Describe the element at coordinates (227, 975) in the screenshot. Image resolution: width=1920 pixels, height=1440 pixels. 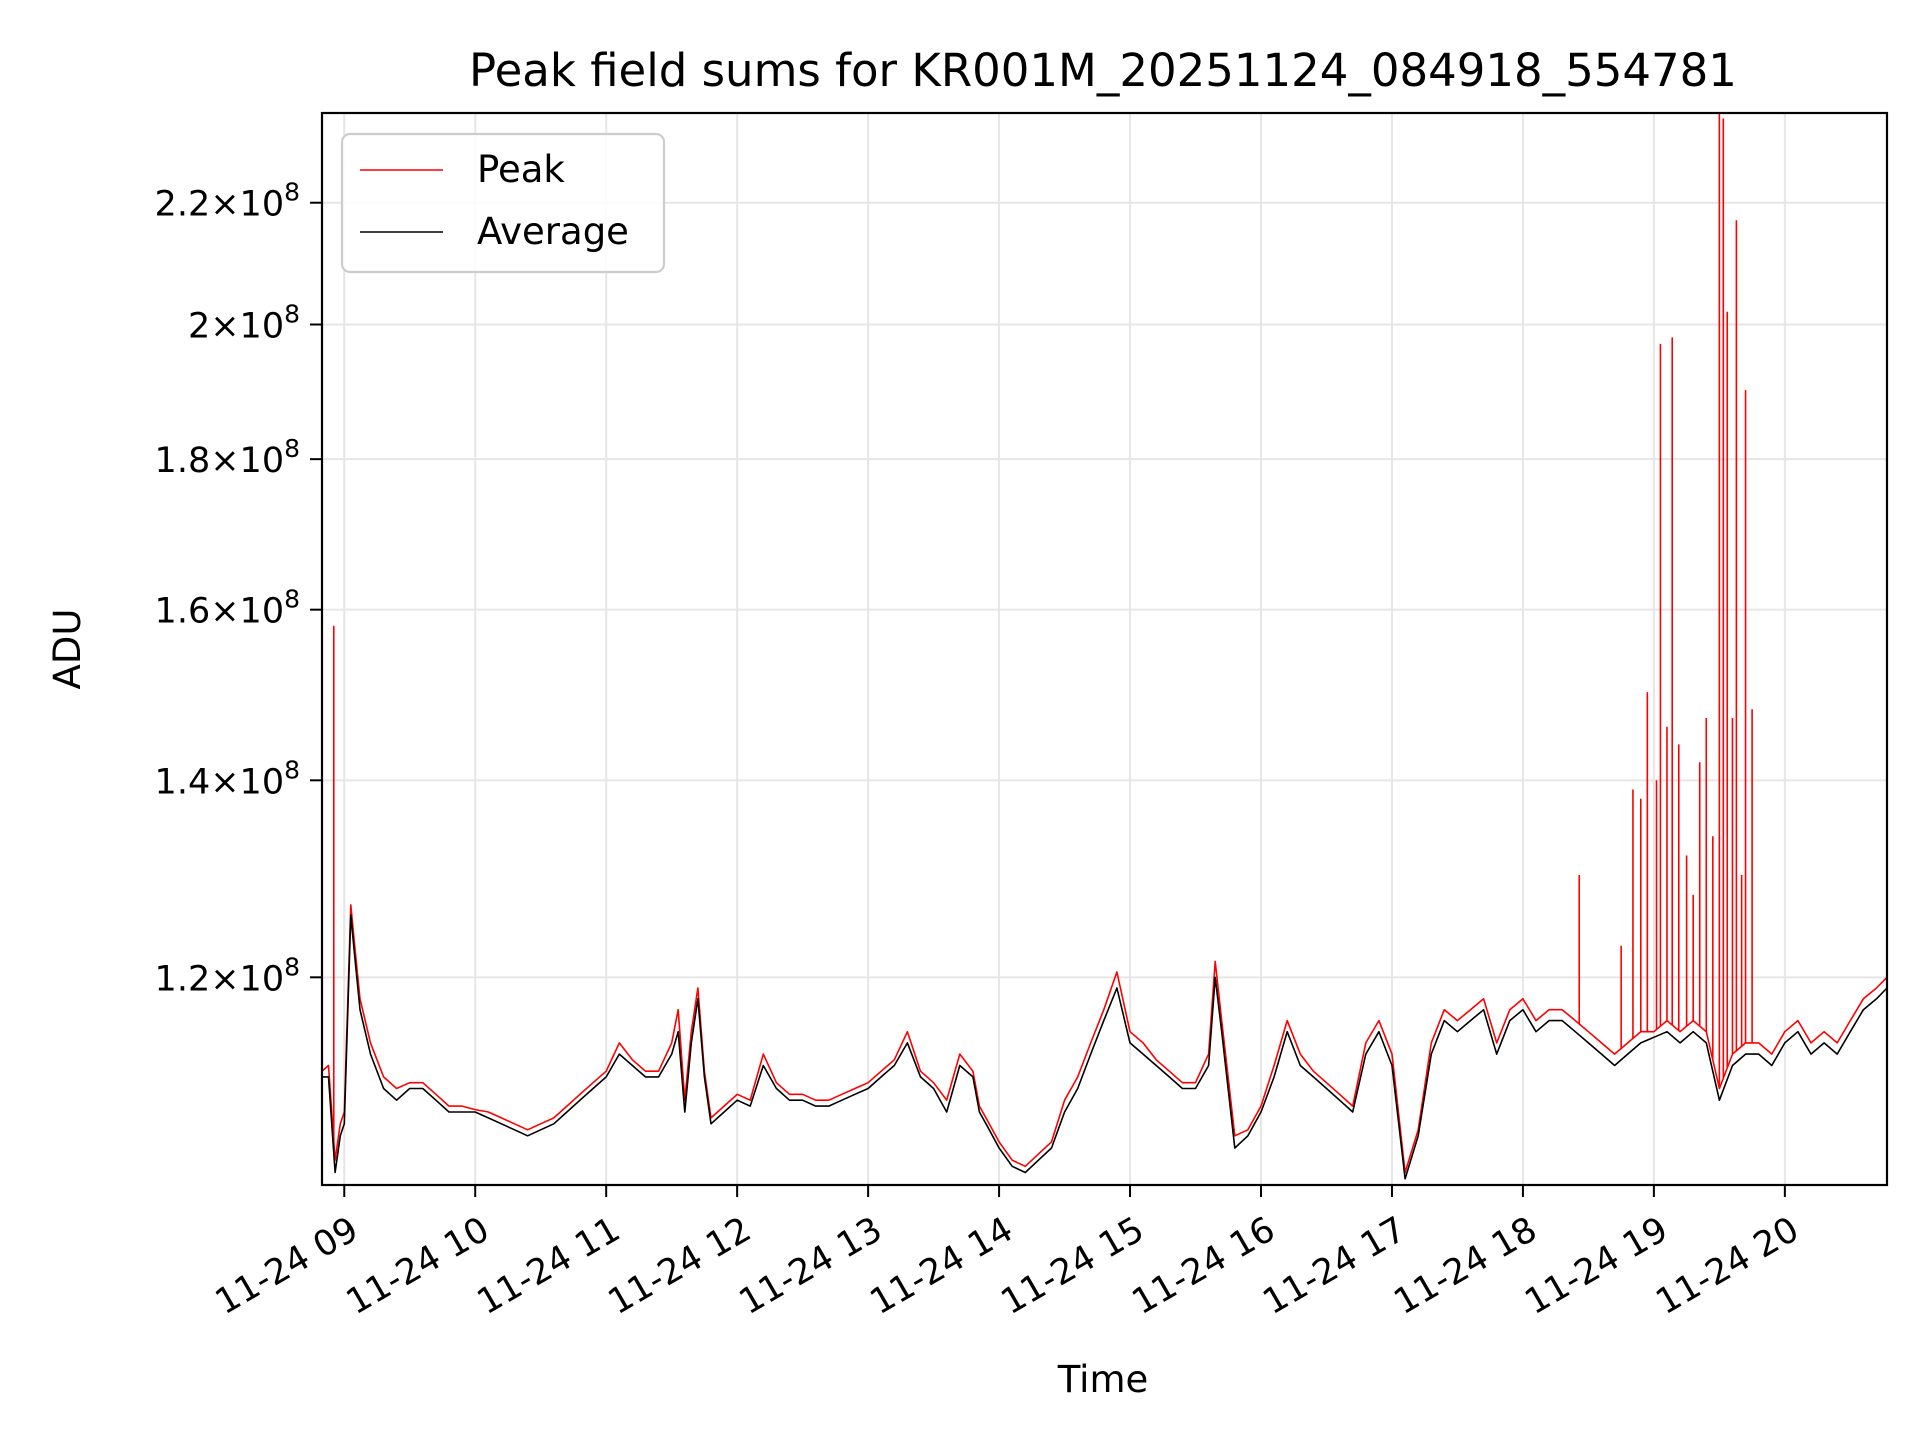
I see `y-tick-label: 1.2×10⁸` at that location.